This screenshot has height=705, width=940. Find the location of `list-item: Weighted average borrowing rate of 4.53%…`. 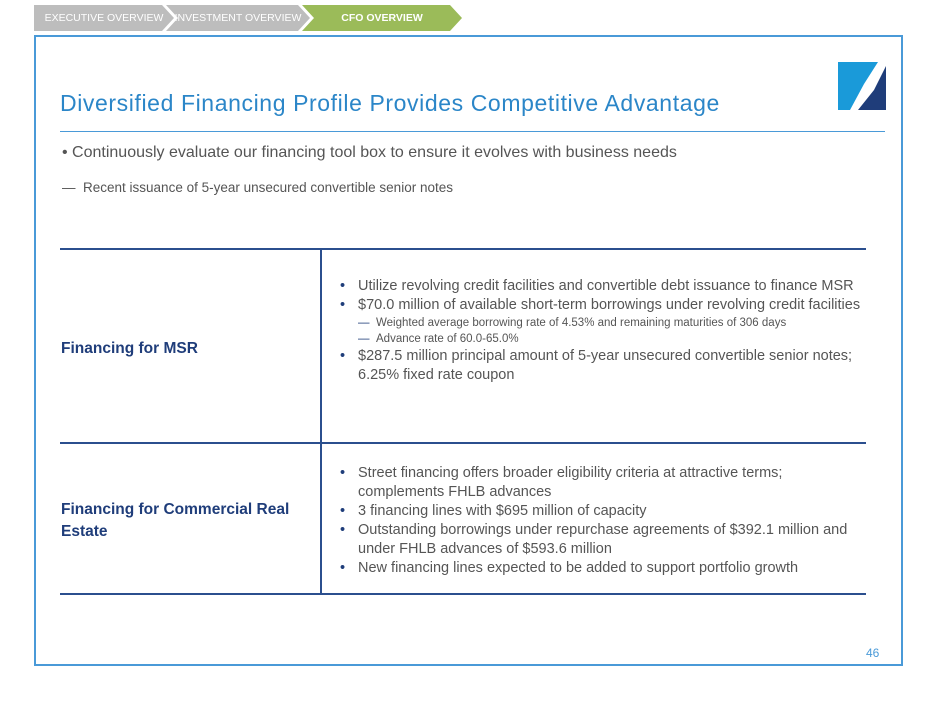

list-item: Weighted average borrowing rate of 4.53%… is located at coordinates (605, 323).